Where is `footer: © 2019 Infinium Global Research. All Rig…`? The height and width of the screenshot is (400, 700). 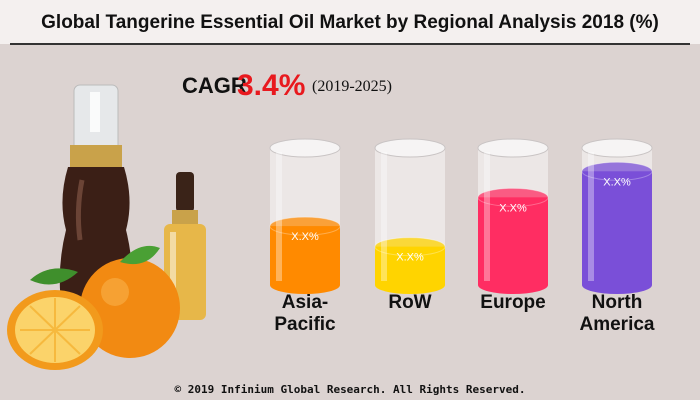
footer: © 2019 Infinium Global Research. All Rig… is located at coordinates (350, 389).